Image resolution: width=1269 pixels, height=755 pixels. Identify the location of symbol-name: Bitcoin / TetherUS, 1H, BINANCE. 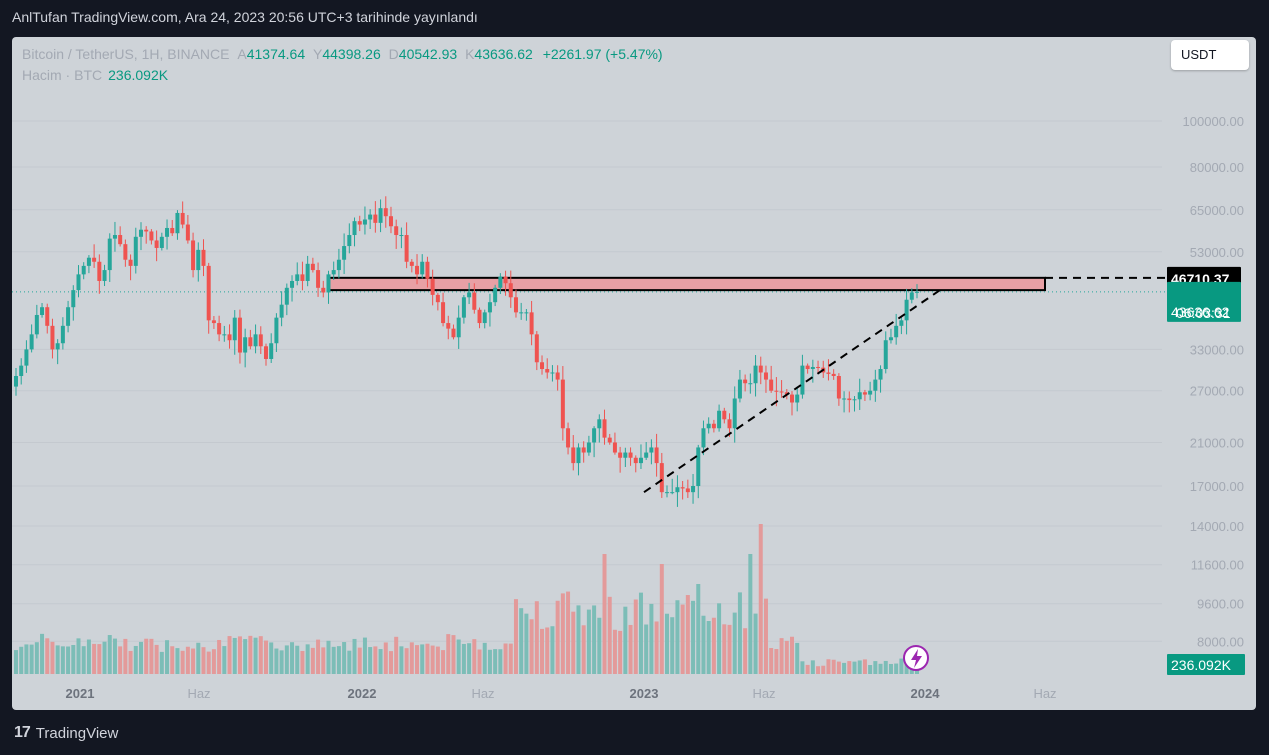
(126, 54).